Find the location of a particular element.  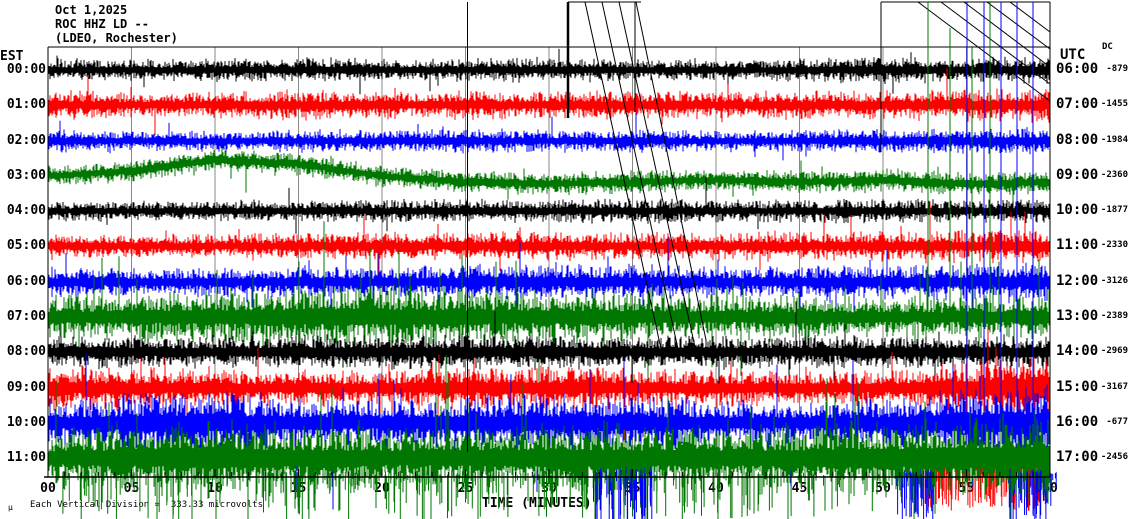

left-timezone-label: EST is located at coordinates (12, 56).